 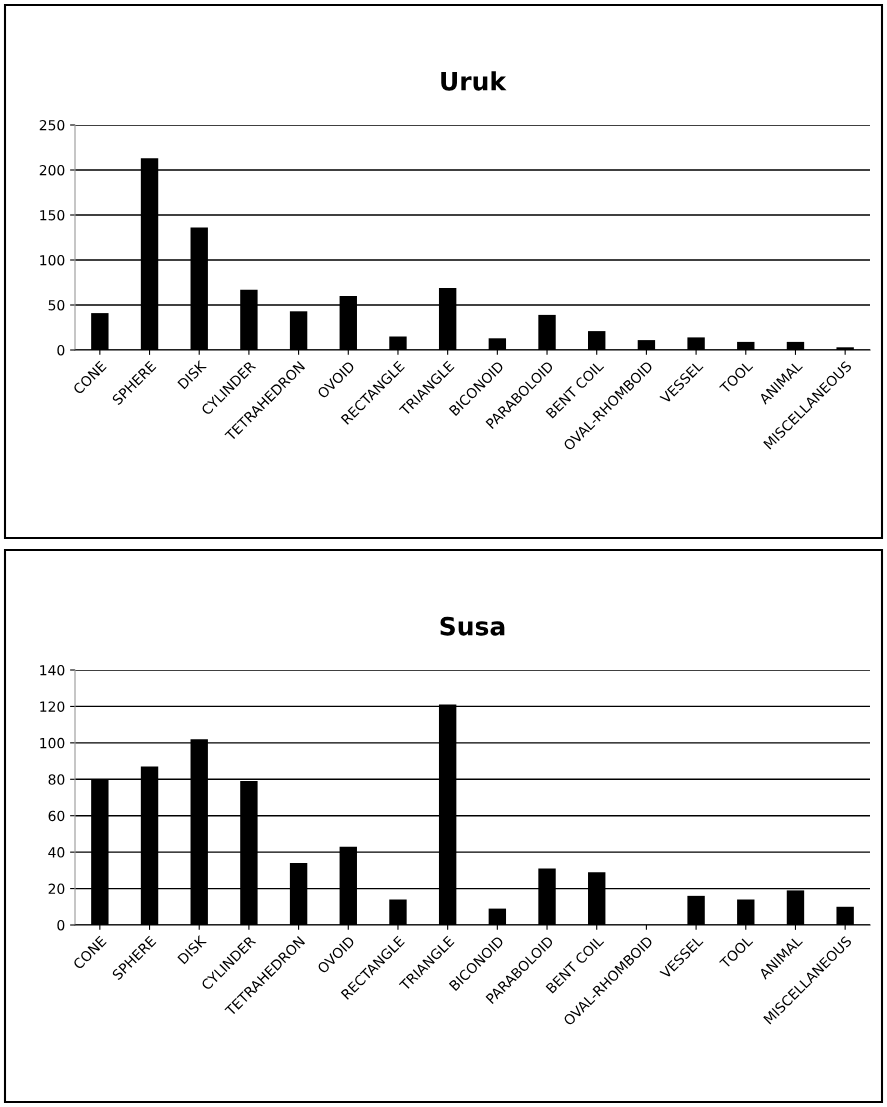 I want to click on y-tick-label: 20, so click(x=56, y=889).